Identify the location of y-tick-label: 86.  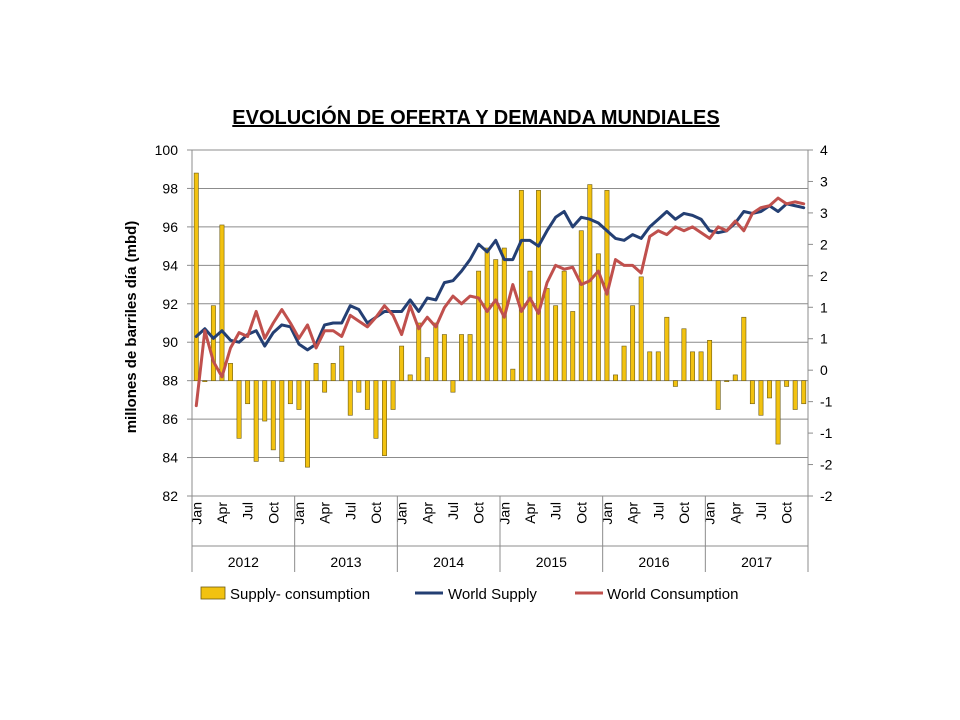
(170, 419).